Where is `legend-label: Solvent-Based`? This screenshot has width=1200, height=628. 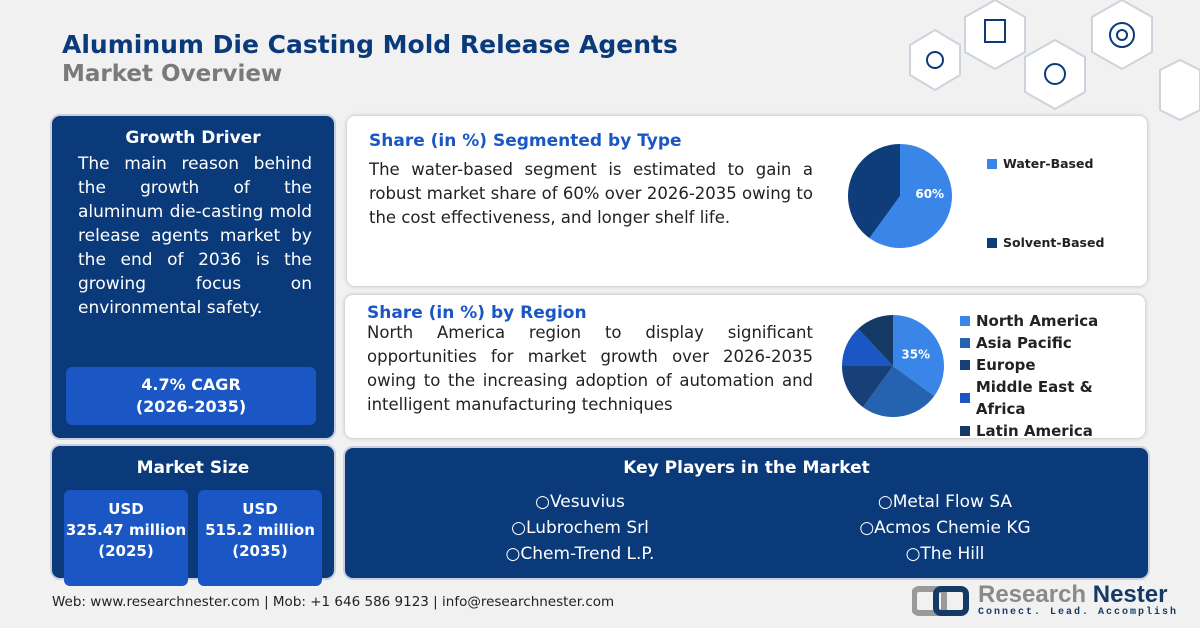 legend-label: Solvent-Based is located at coordinates (1054, 242).